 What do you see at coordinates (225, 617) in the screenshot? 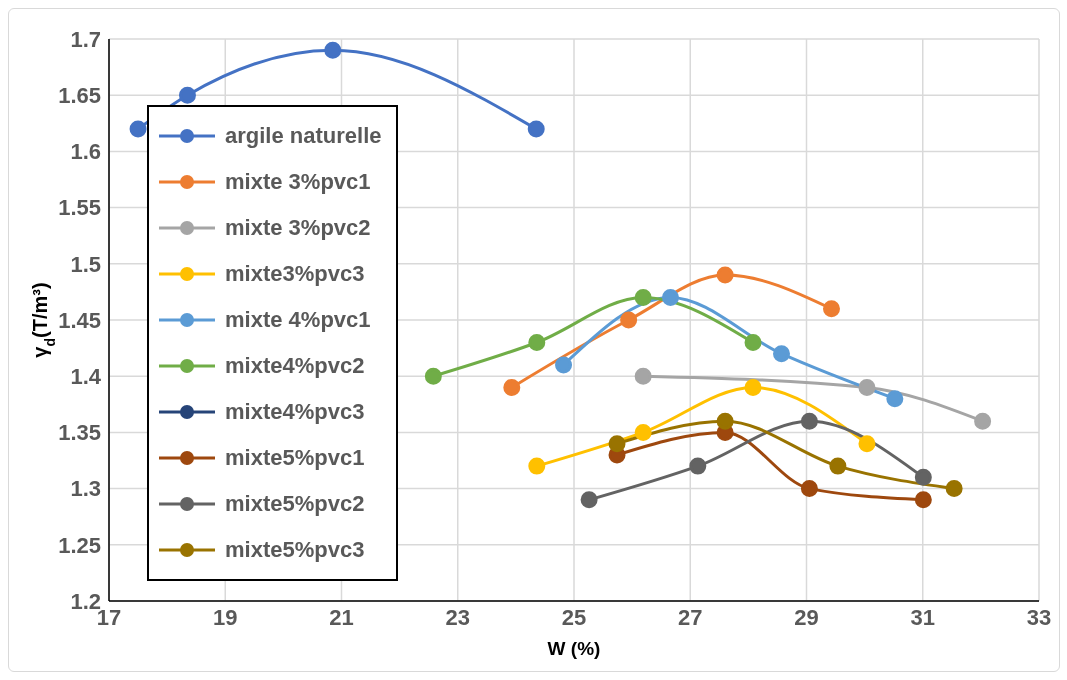
I see `x-tick-label: 19` at bounding box center [225, 617].